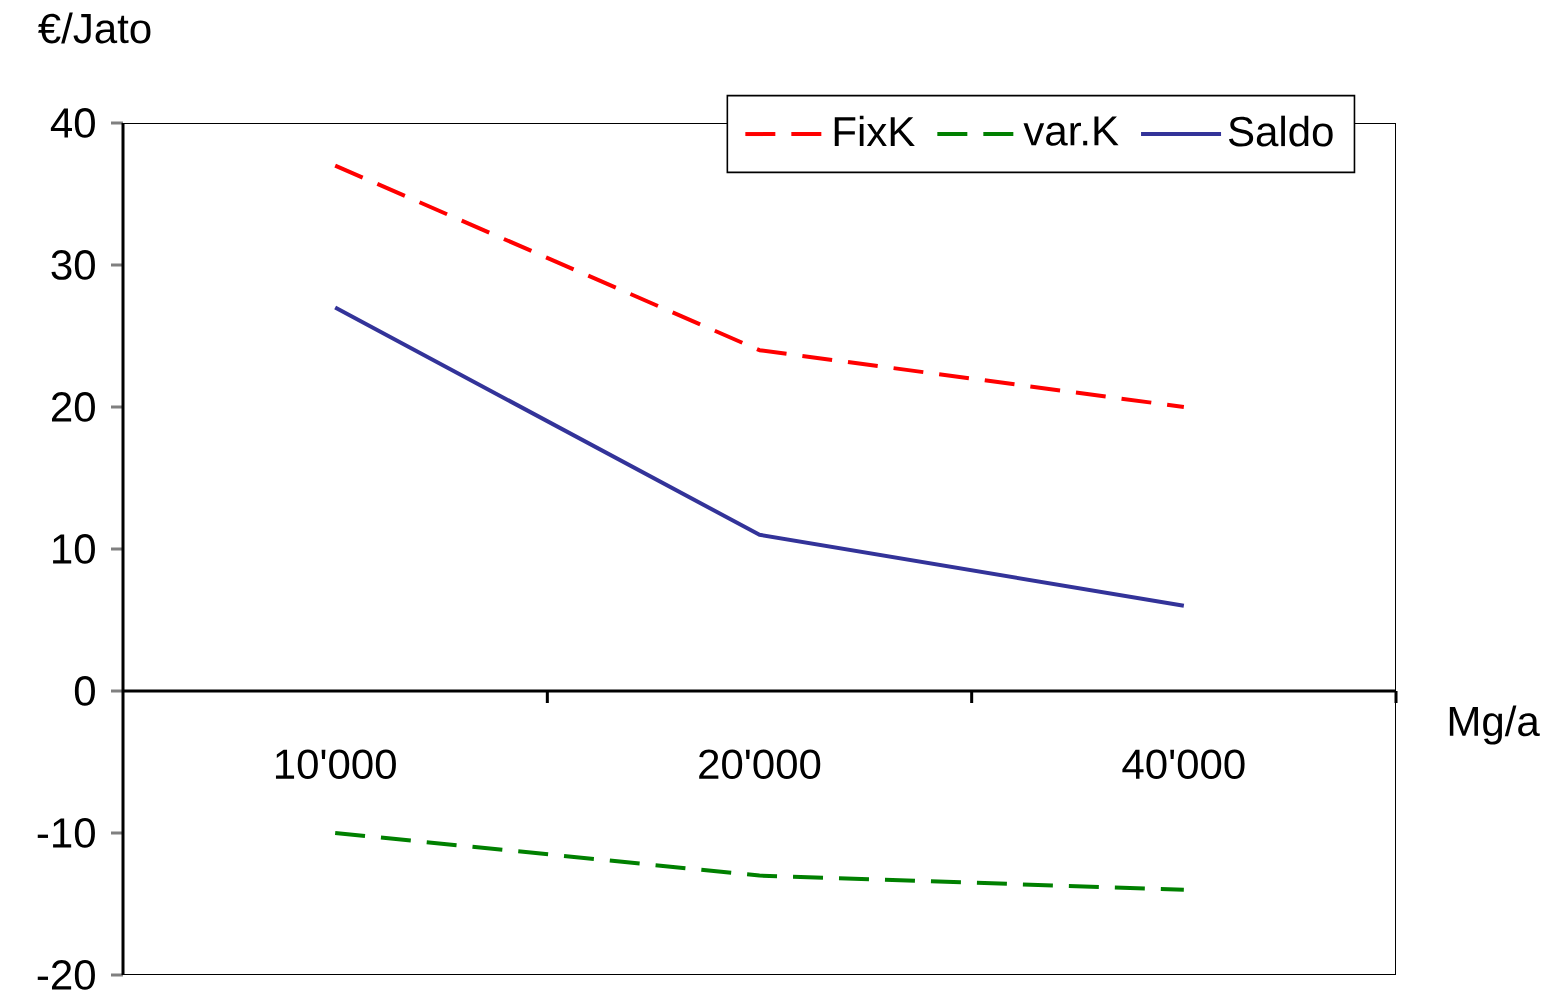 The height and width of the screenshot is (999, 1552). I want to click on y-tick-label: 20, so click(73, 407).